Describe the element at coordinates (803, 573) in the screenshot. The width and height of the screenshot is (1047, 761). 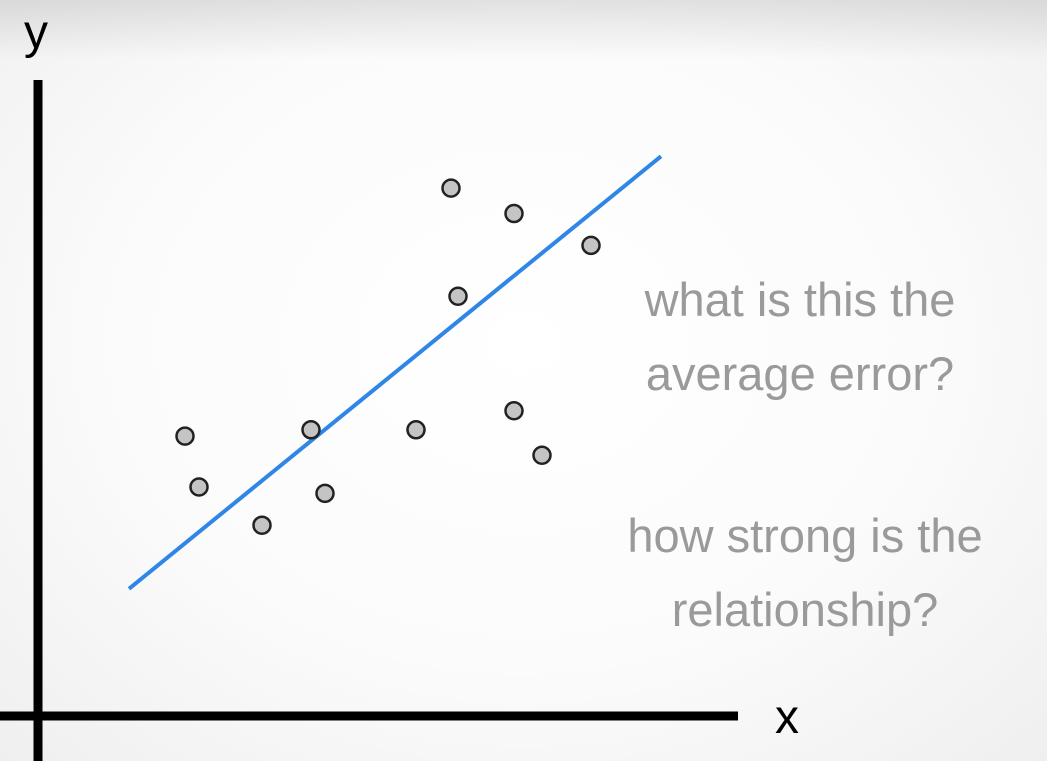
I see `question-relationship-strength: how strong is the relationship?` at that location.